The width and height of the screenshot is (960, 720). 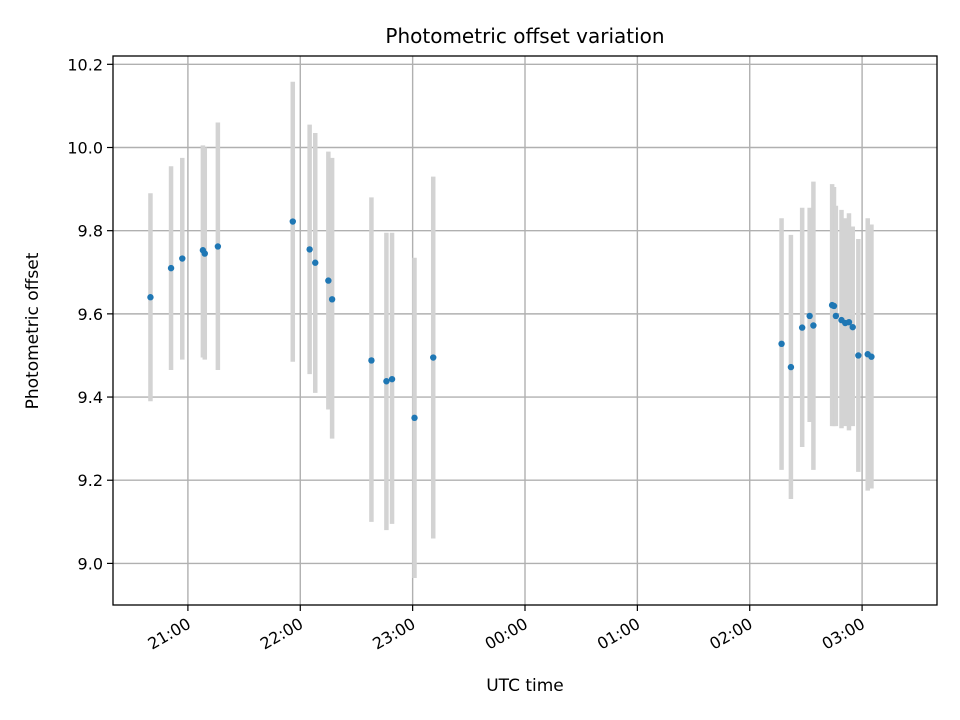 What do you see at coordinates (506, 634) in the screenshot?
I see `x-tick-label: 00:00` at bounding box center [506, 634].